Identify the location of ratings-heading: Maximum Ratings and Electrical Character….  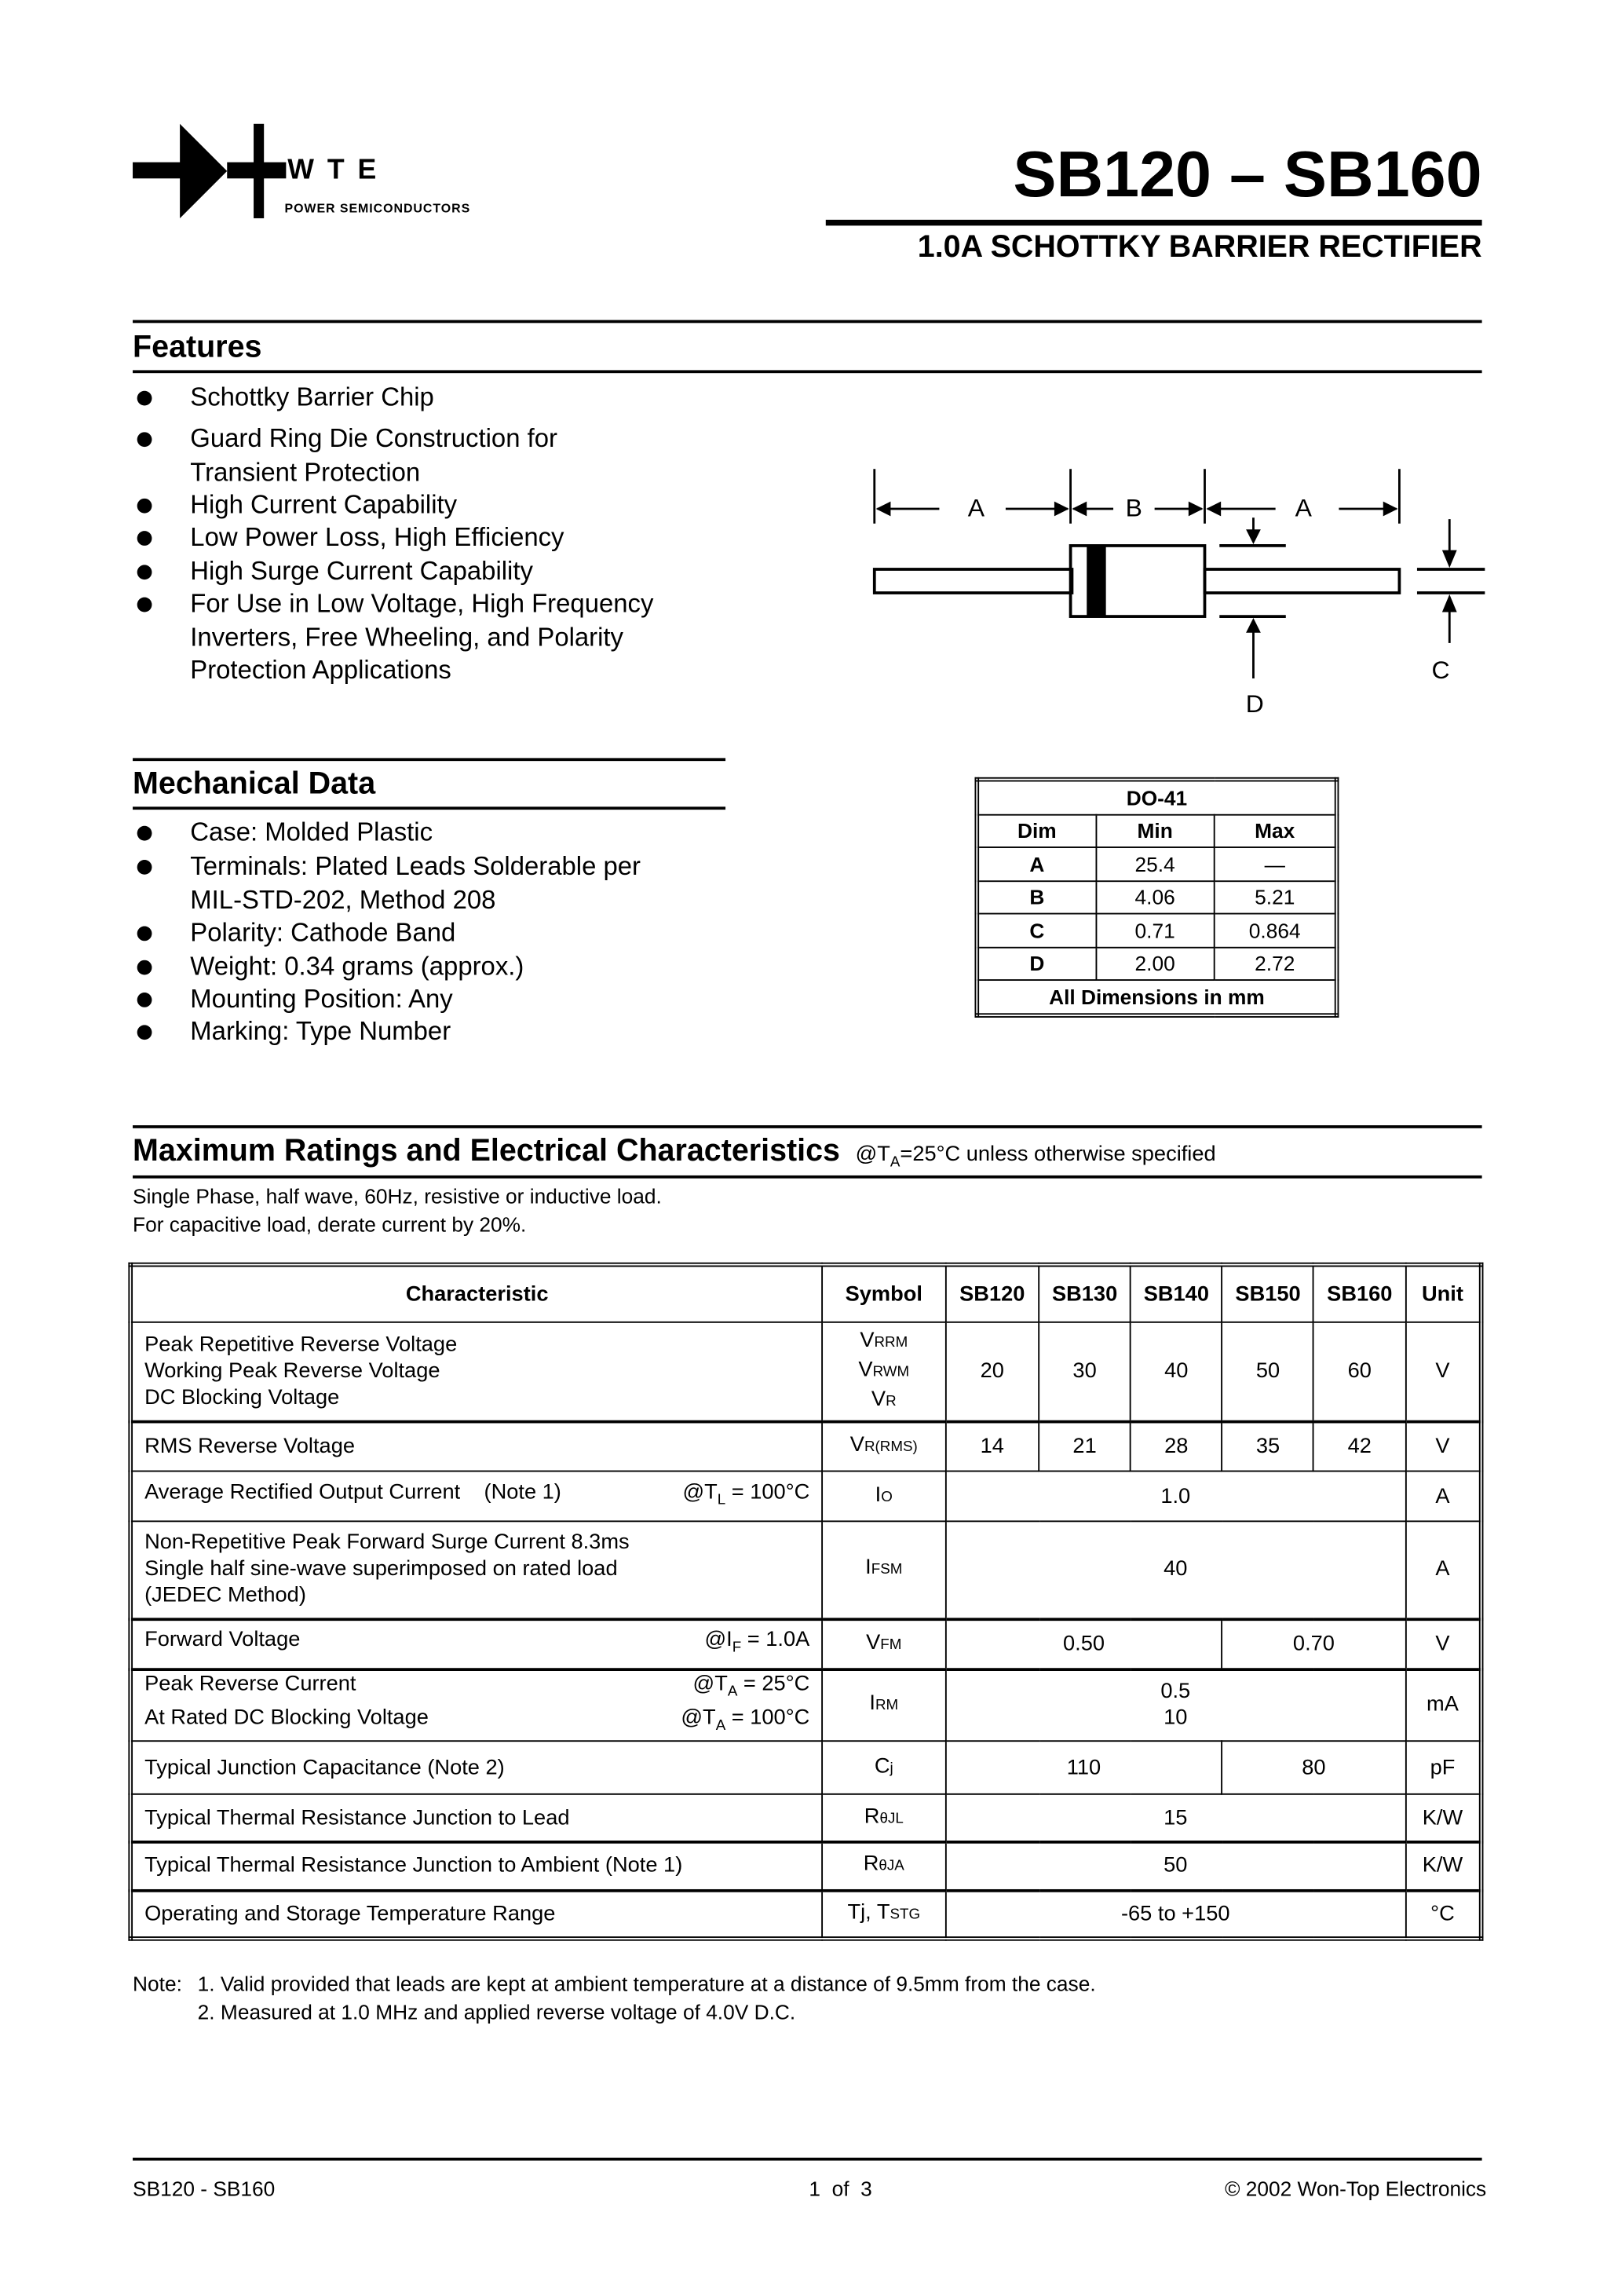
(487, 1151).